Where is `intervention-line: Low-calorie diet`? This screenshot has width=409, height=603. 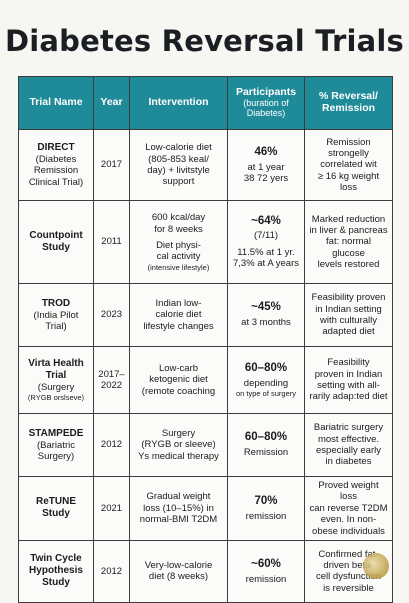
intervention-line: Low-calorie diet is located at coordinates (178, 148).